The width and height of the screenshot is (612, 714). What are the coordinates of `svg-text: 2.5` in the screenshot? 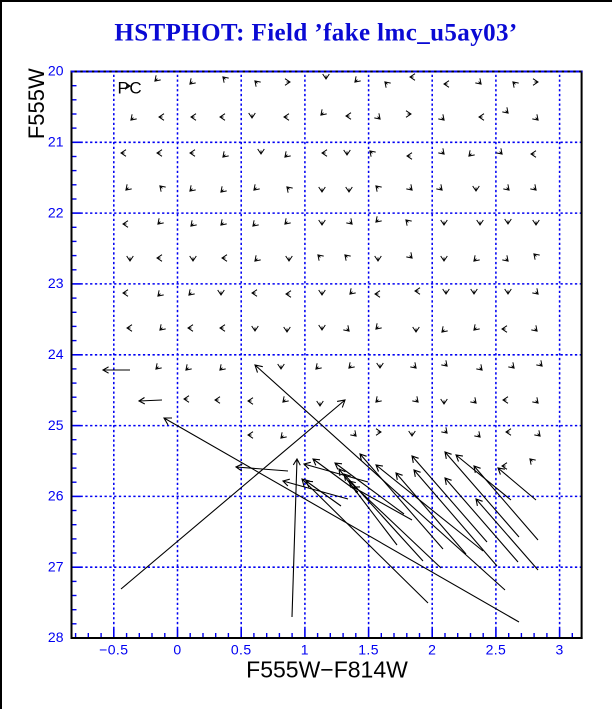 It's located at (496, 650).